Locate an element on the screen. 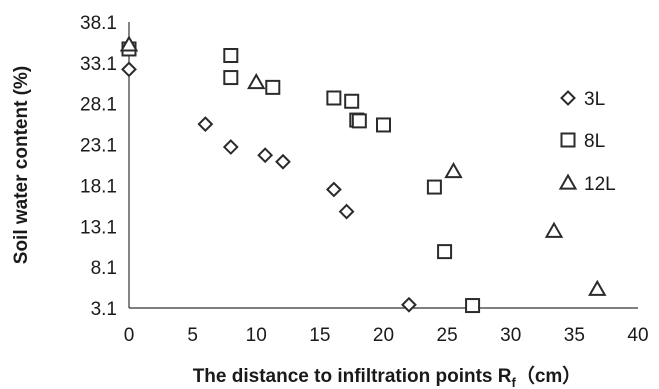 The width and height of the screenshot is (659, 389). x-tick-labels: 0 5 10 15 20 25 30 35 40 is located at coordinates (386, 335).